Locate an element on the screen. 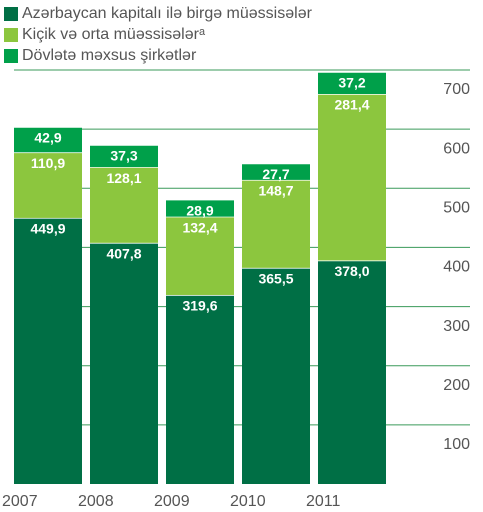 The width and height of the screenshot is (483, 512). x-tick-label: 2007 is located at coordinates (20, 501).